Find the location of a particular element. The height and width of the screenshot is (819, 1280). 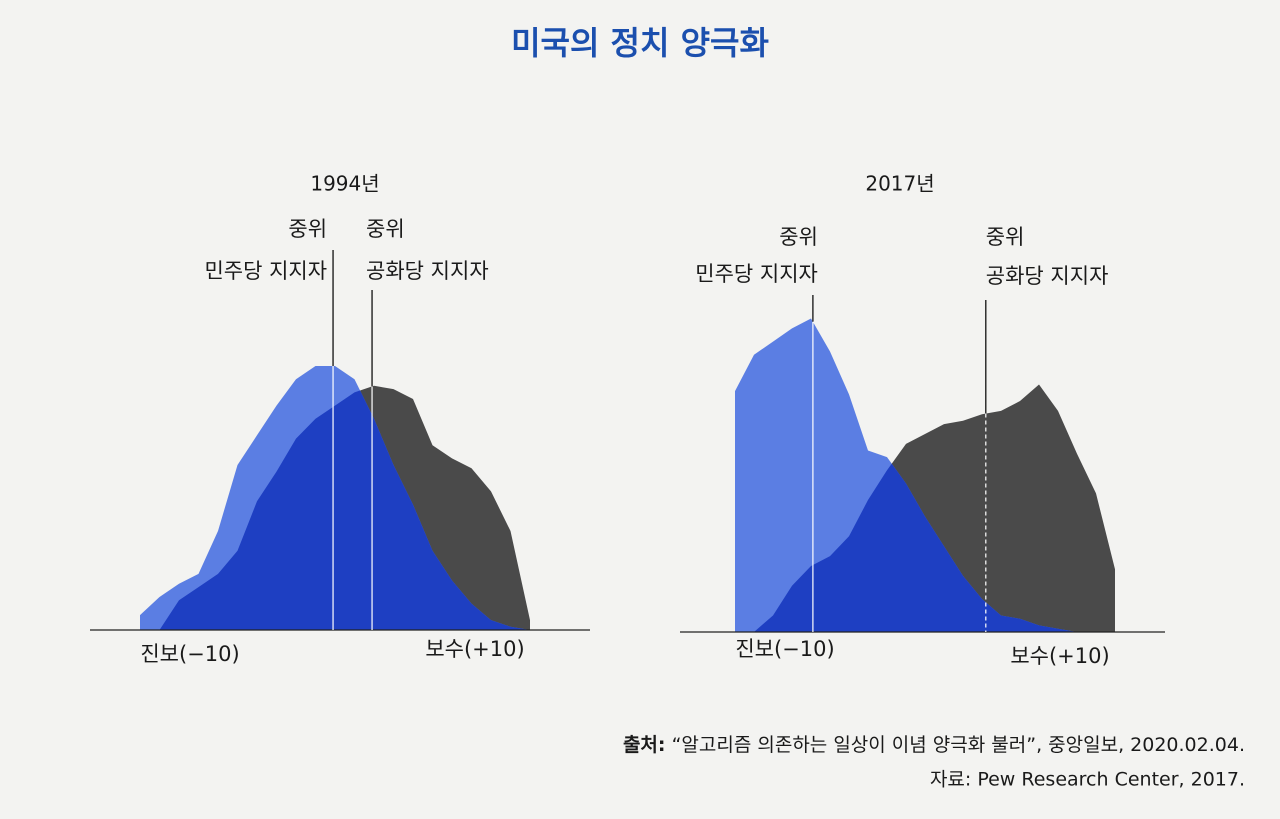

data-note: 자료: Pew Research Center, 2017. is located at coordinates (1087, 780).